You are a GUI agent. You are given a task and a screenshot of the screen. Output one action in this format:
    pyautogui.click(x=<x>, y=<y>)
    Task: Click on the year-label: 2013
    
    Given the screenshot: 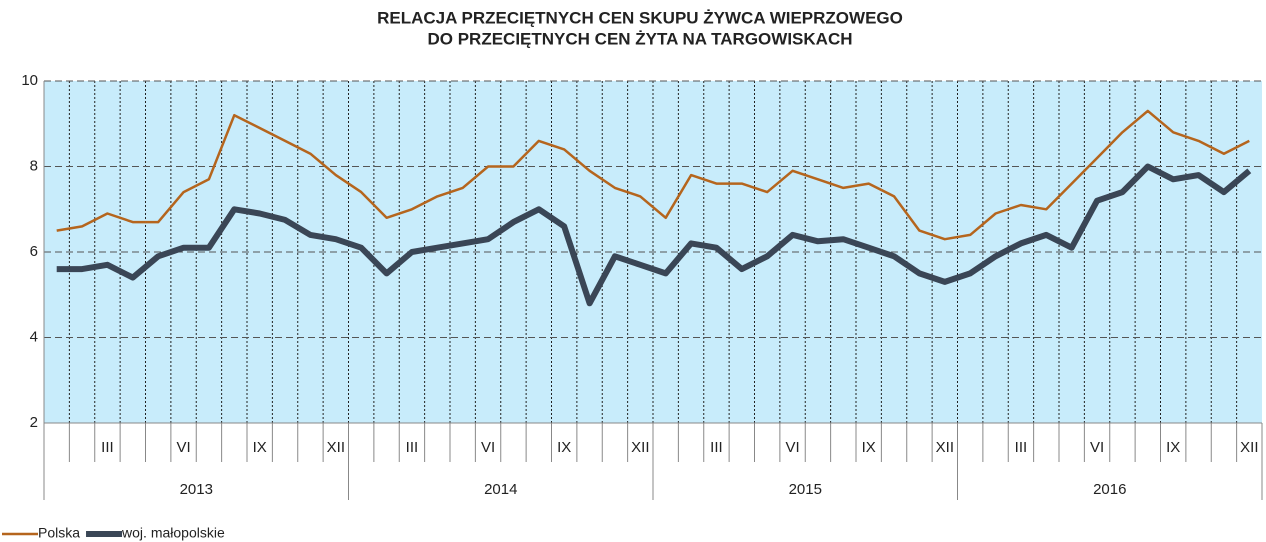 What is the action you would take?
    pyautogui.click(x=196, y=489)
    